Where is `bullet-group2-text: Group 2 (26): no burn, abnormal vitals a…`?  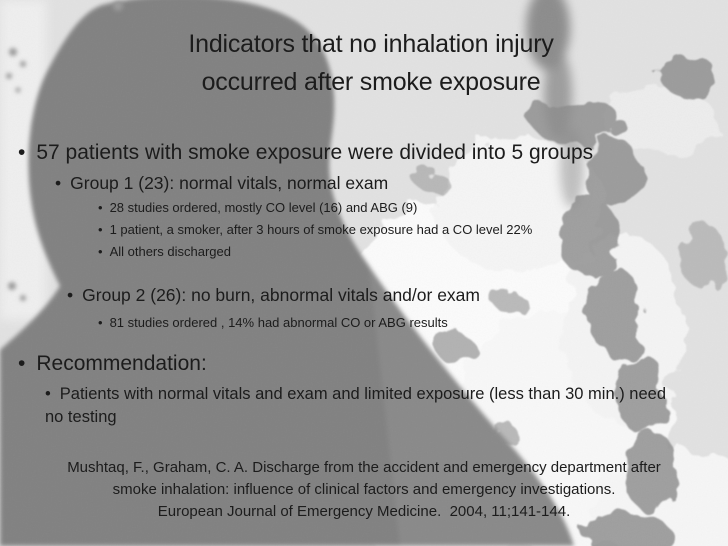 bullet-group2-text: Group 2 (26): no burn, abnormal vitals a… is located at coordinates (281, 295).